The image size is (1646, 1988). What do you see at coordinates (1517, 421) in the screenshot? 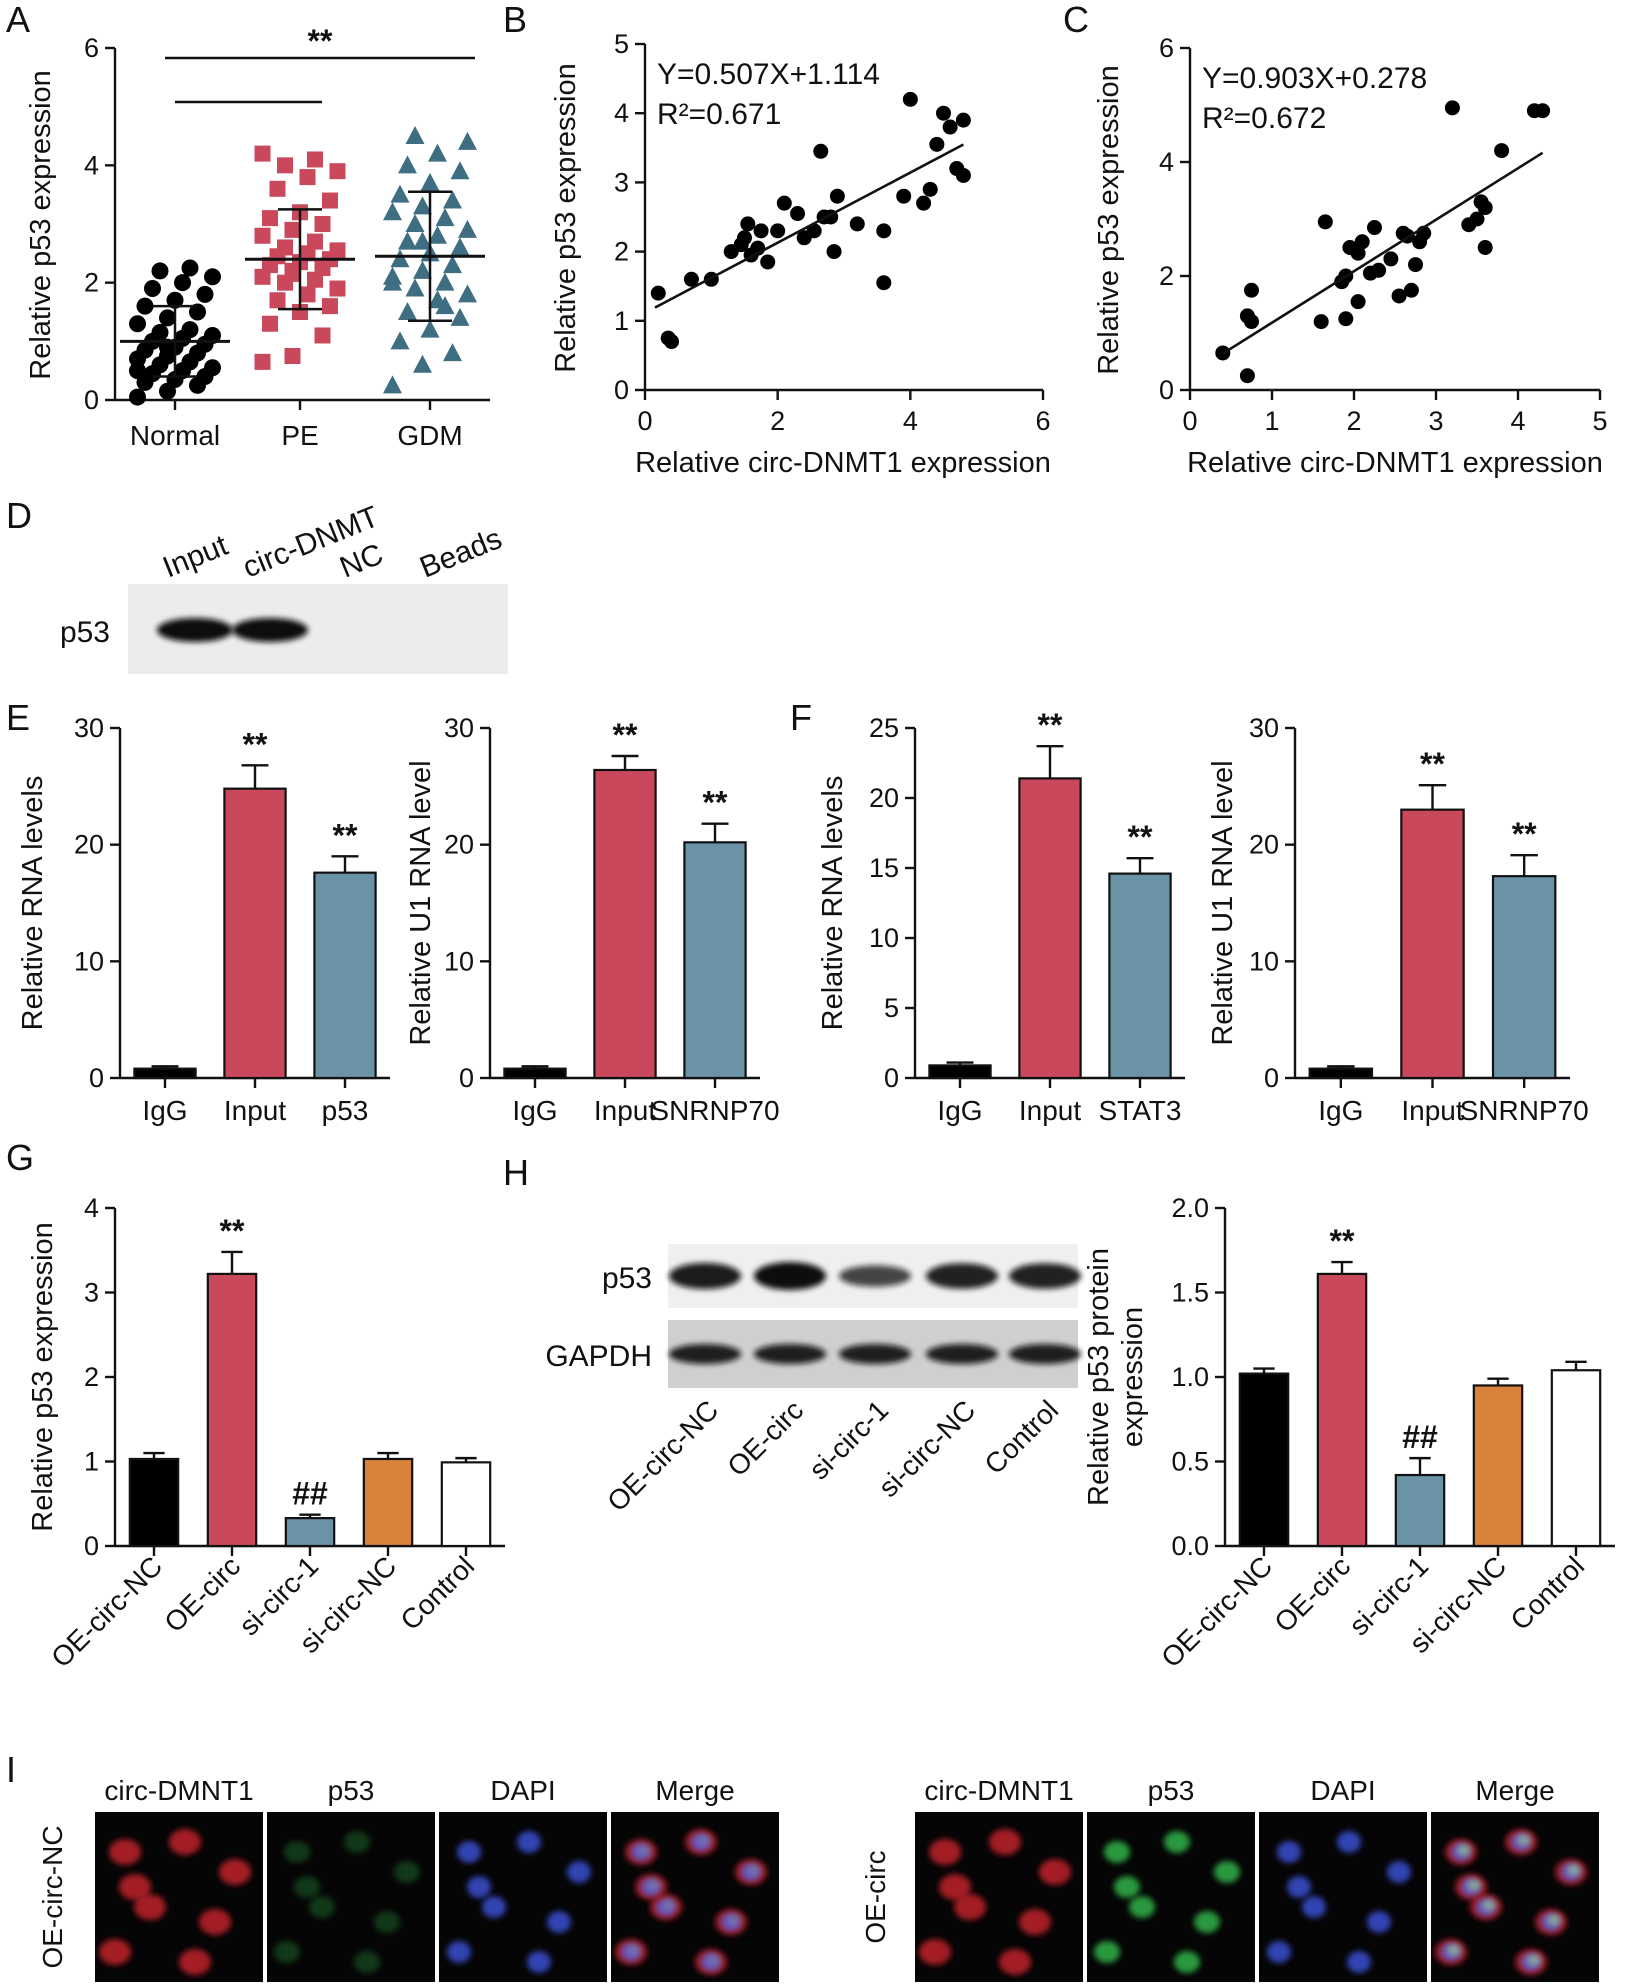
I see `x-tick-label: 4` at bounding box center [1517, 421].